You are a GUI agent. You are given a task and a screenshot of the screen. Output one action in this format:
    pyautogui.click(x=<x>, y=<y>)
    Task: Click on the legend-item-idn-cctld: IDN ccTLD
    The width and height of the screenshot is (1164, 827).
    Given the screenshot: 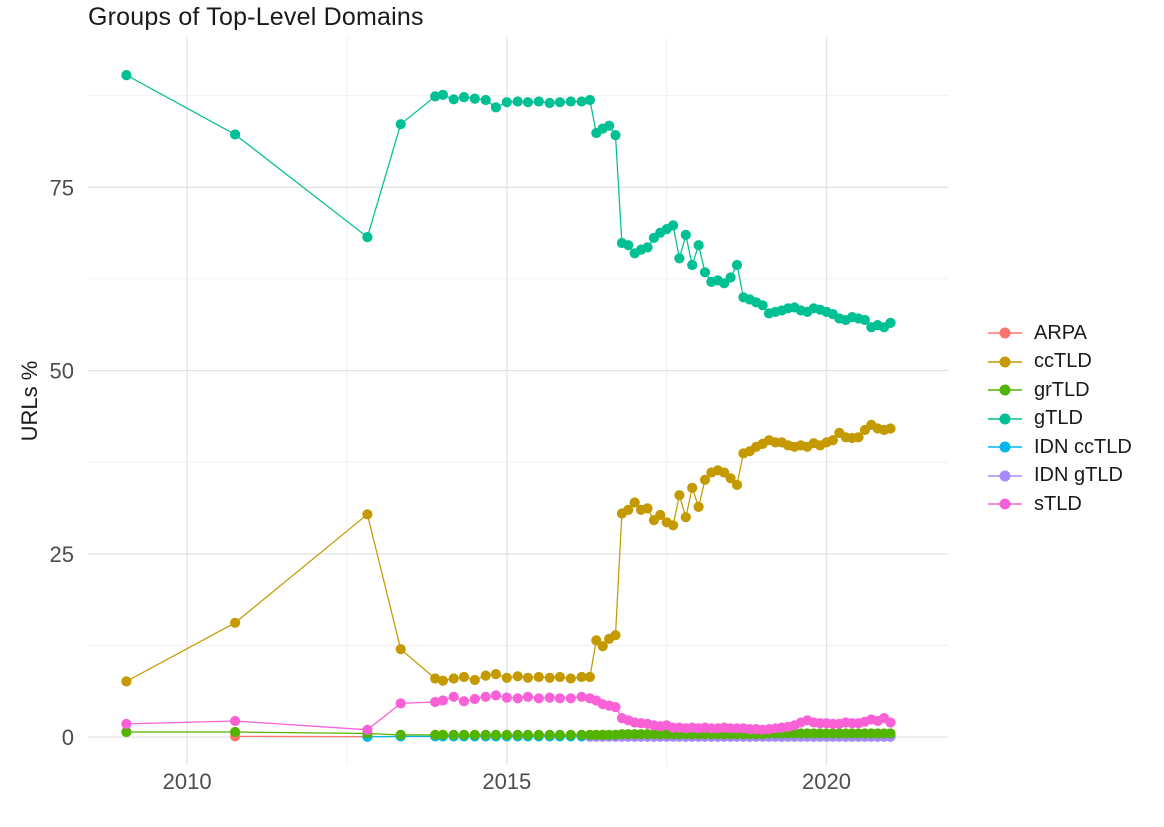 What is the action you would take?
    pyautogui.click(x=1059, y=447)
    